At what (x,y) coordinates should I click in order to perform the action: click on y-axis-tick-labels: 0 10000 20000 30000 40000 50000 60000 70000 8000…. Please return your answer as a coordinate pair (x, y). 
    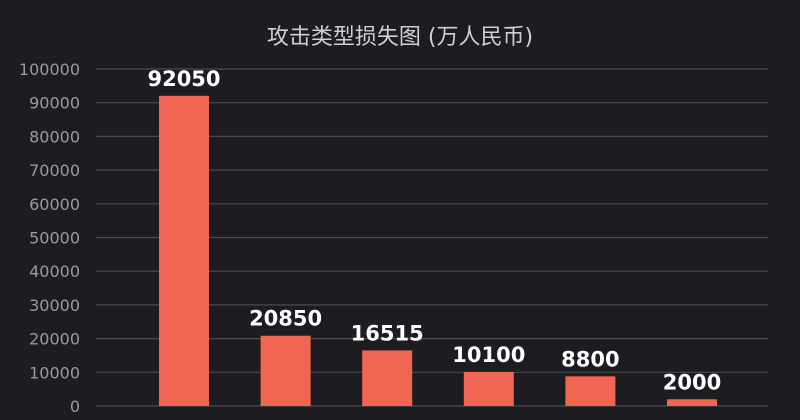
    Looking at the image, I should click on (49, 238).